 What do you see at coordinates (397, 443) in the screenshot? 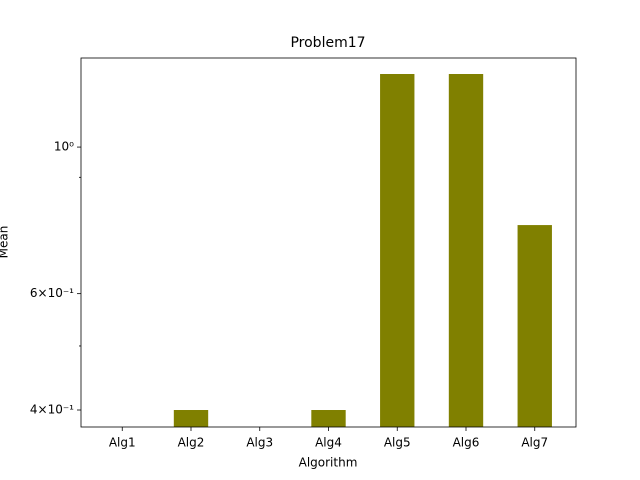
I see `x-tick-label: Alg5` at bounding box center [397, 443].